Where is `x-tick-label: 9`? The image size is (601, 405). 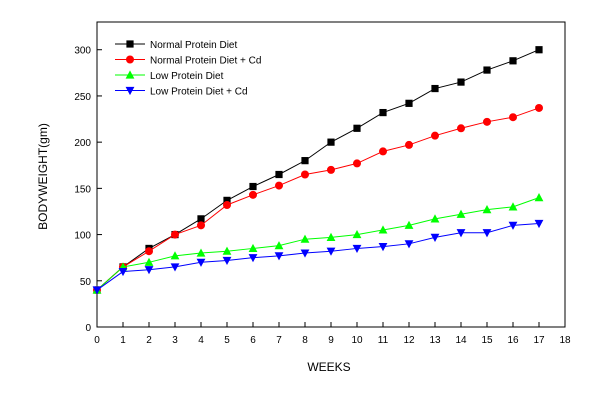
x-tick-label: 9 is located at coordinates (331, 340).